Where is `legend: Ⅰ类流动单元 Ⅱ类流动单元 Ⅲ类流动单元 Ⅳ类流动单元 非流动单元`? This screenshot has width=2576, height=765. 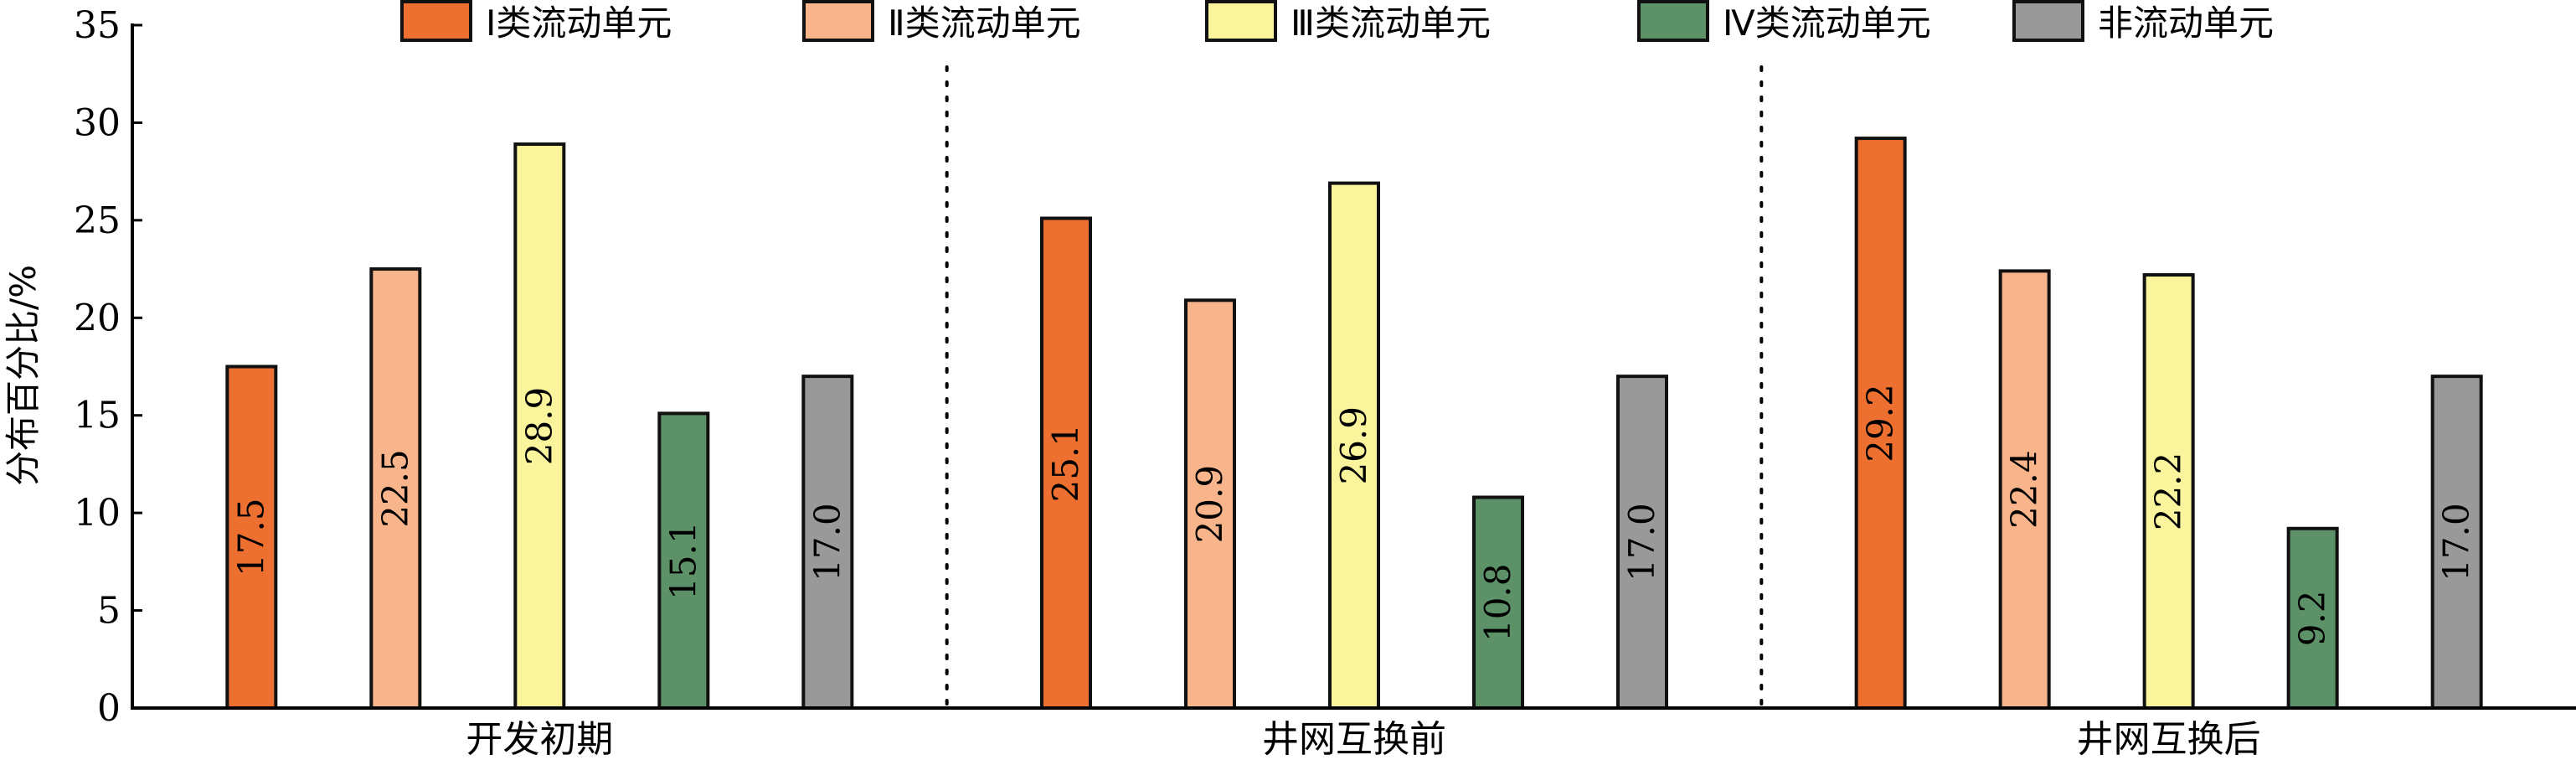
legend: Ⅰ类流动单元 Ⅱ类流动单元 Ⅲ类流动单元 Ⅳ类流动单元 非流动单元 is located at coordinates (1337, 22).